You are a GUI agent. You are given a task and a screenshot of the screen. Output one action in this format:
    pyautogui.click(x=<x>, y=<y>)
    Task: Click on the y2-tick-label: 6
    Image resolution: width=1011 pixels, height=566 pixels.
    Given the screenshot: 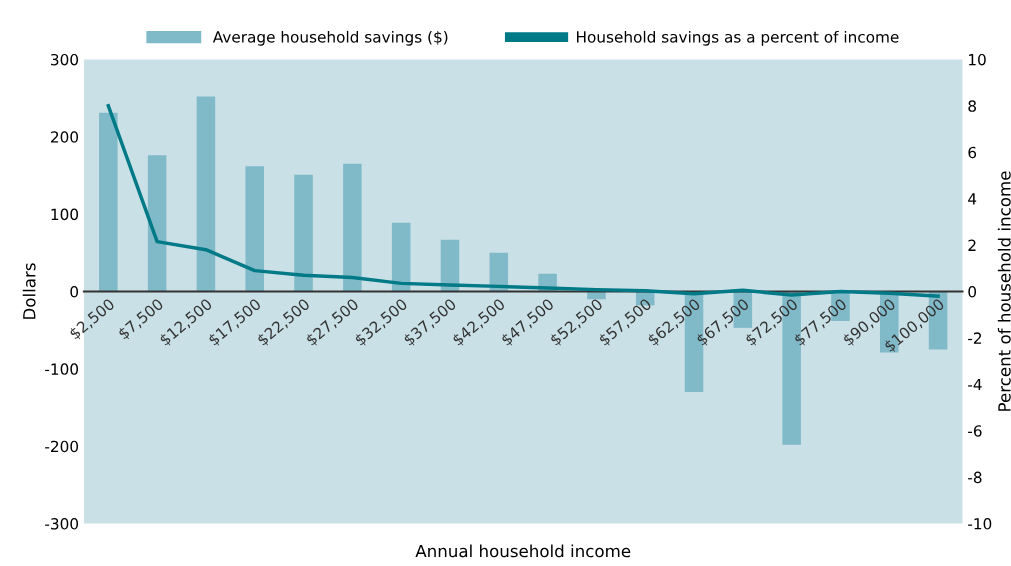 What is the action you would take?
    pyautogui.click(x=972, y=152)
    